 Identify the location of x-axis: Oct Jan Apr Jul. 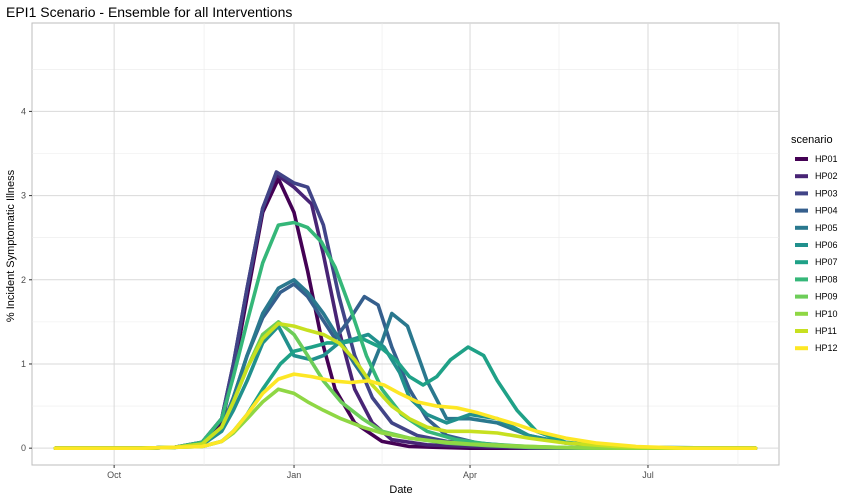
(380, 472).